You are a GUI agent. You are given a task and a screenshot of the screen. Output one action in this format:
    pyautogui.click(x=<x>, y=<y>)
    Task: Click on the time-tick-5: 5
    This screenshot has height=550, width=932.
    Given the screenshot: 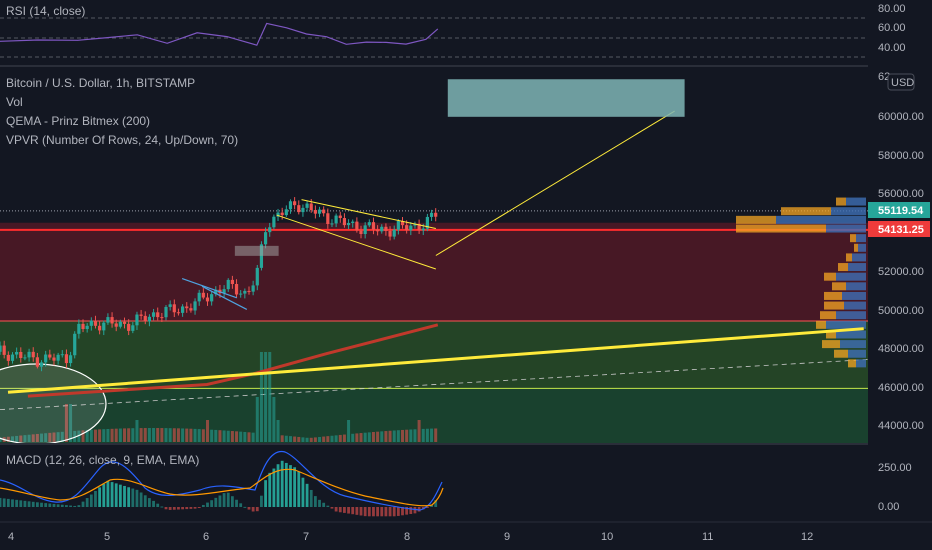 What is the action you would take?
    pyautogui.click(x=107, y=537)
    